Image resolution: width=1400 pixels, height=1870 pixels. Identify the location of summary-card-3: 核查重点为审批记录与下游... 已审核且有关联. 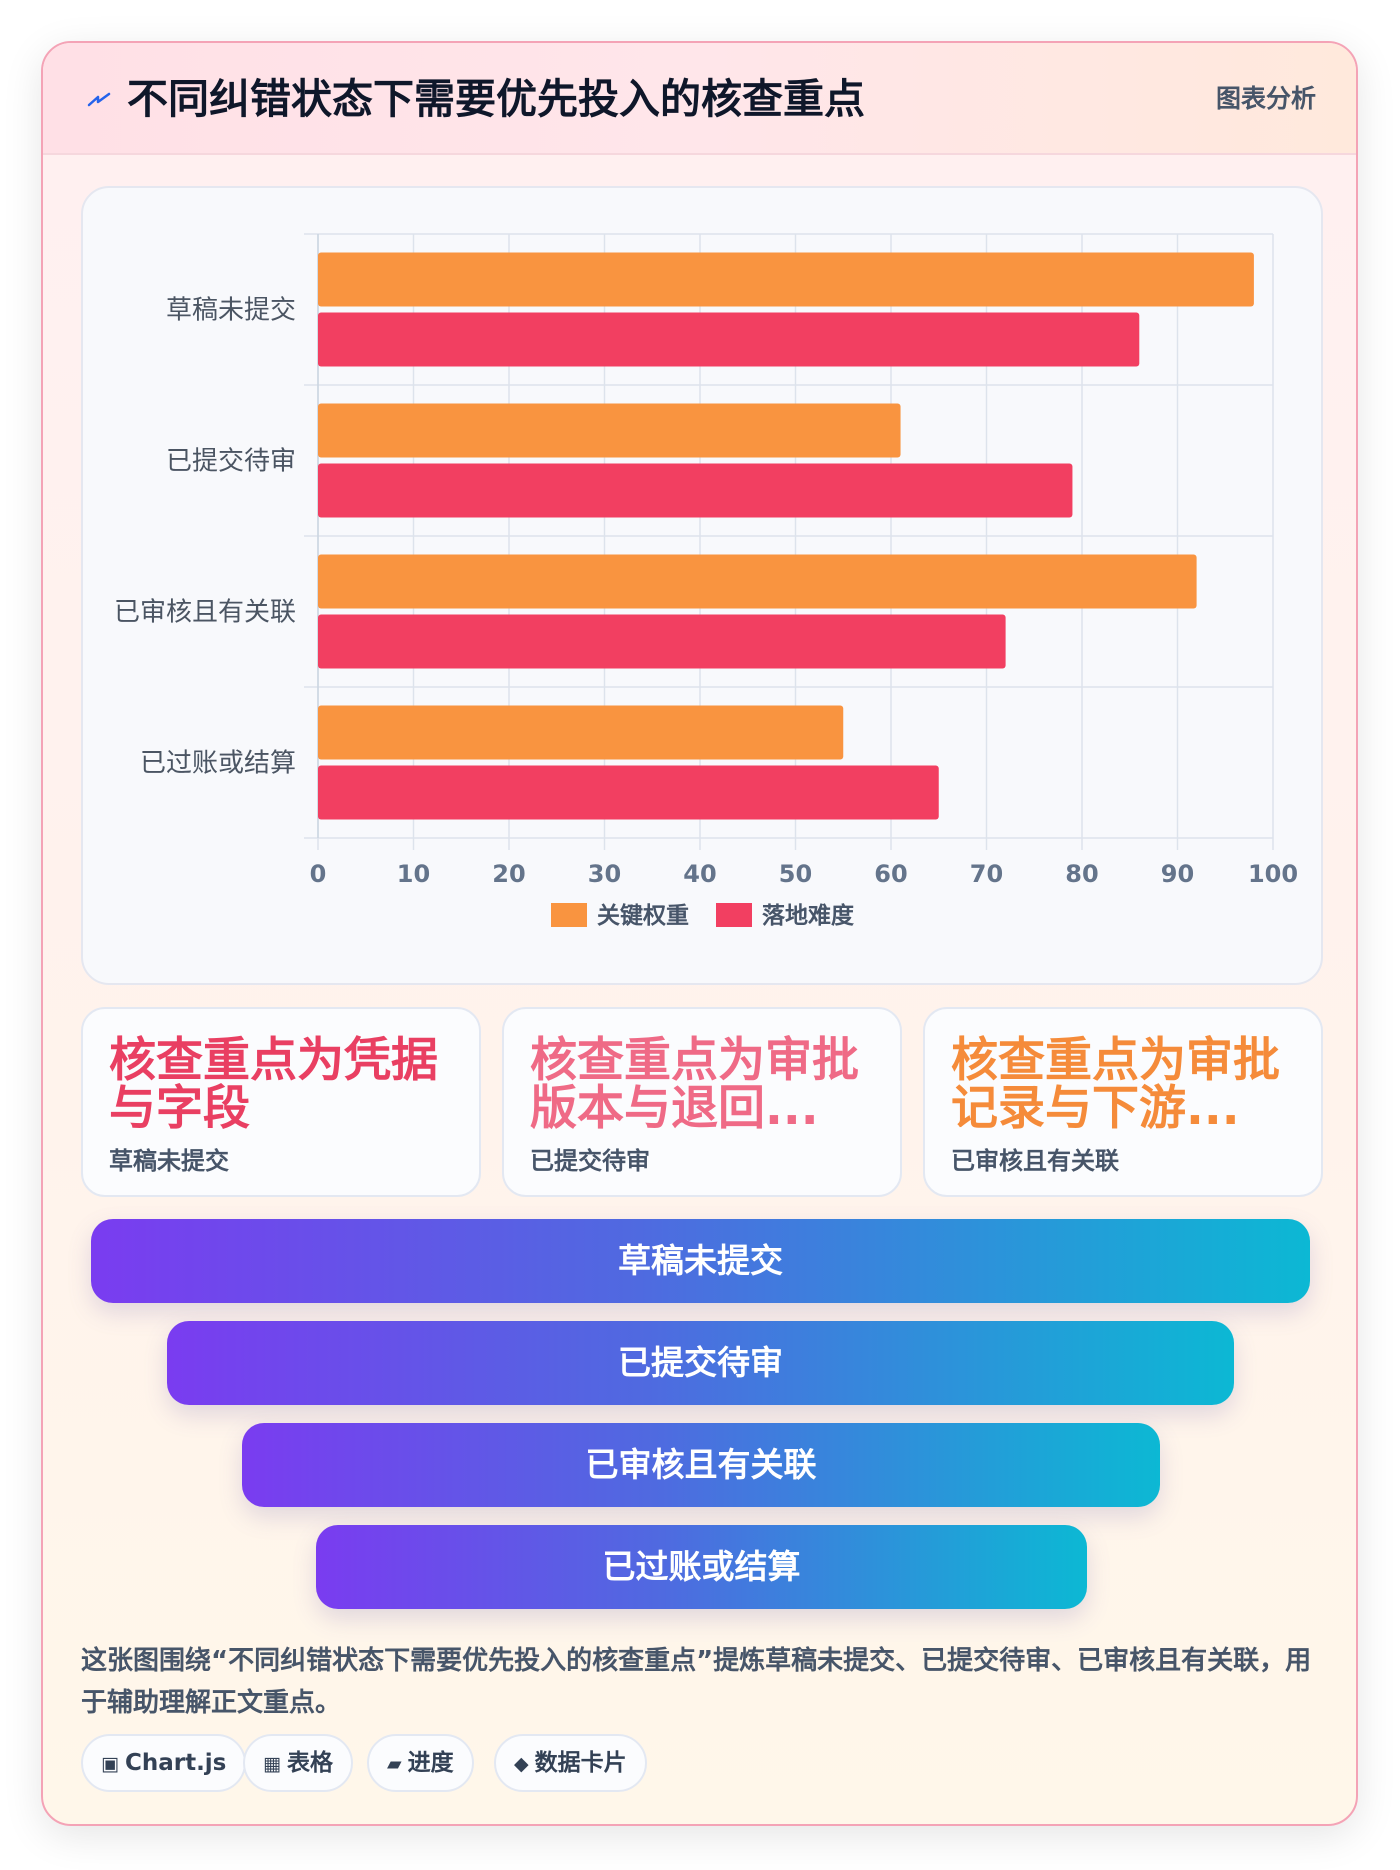
(1123, 1102).